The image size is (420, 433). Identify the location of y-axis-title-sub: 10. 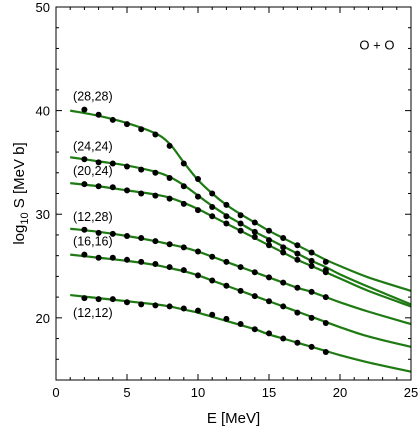
(25, 218).